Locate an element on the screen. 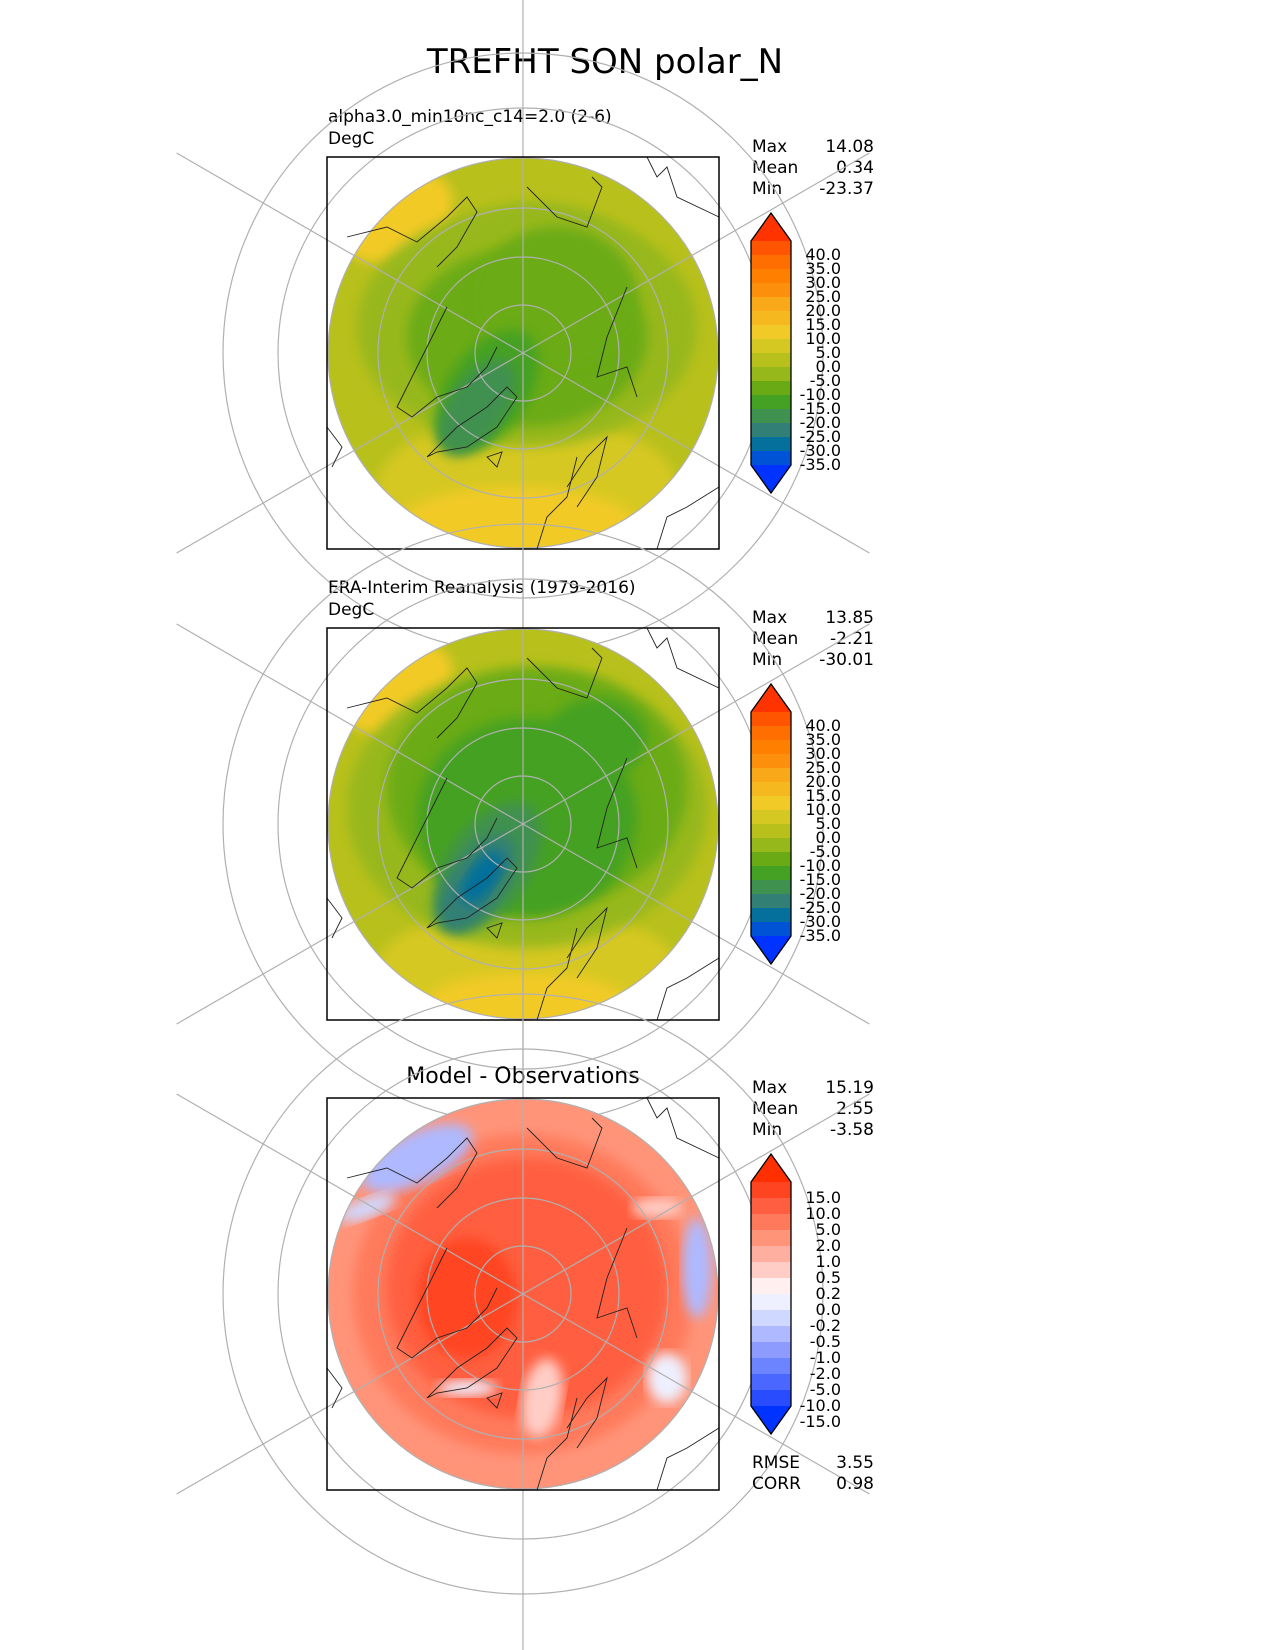  panel-2-title: ERA-Interim Reanalysis (1979-2016) is located at coordinates (482, 588).